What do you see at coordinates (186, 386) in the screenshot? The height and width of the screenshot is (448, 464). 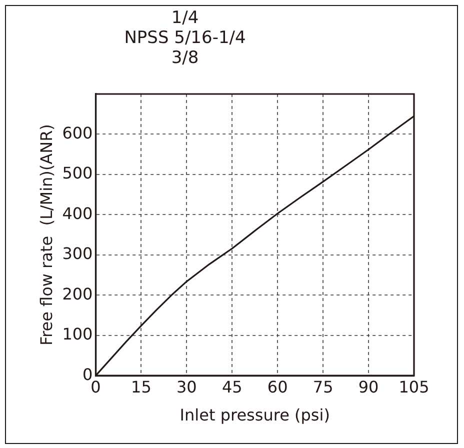 I see `x-tick-label: 30` at bounding box center [186, 386].